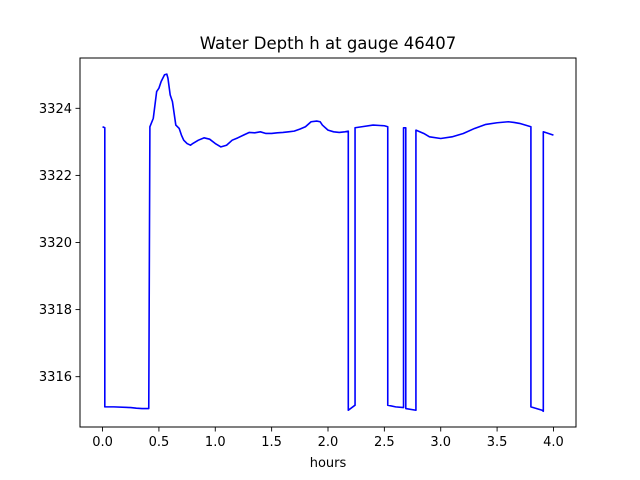 The image size is (640, 480). What do you see at coordinates (328, 442) in the screenshot?
I see `x-tick-label: 2.0` at bounding box center [328, 442].